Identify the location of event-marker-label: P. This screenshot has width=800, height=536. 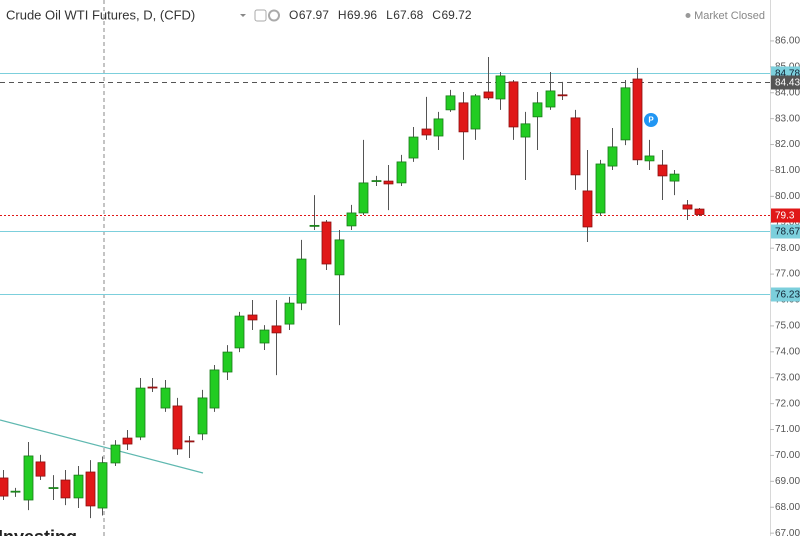
(651, 120).